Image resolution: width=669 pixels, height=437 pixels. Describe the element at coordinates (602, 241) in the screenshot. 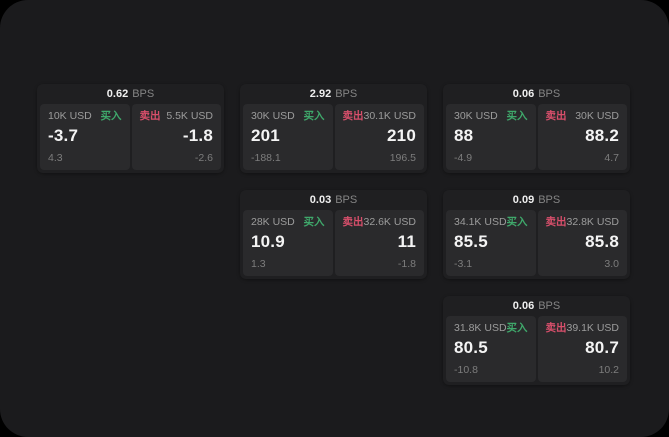

I see `sell-price: 85.8` at that location.